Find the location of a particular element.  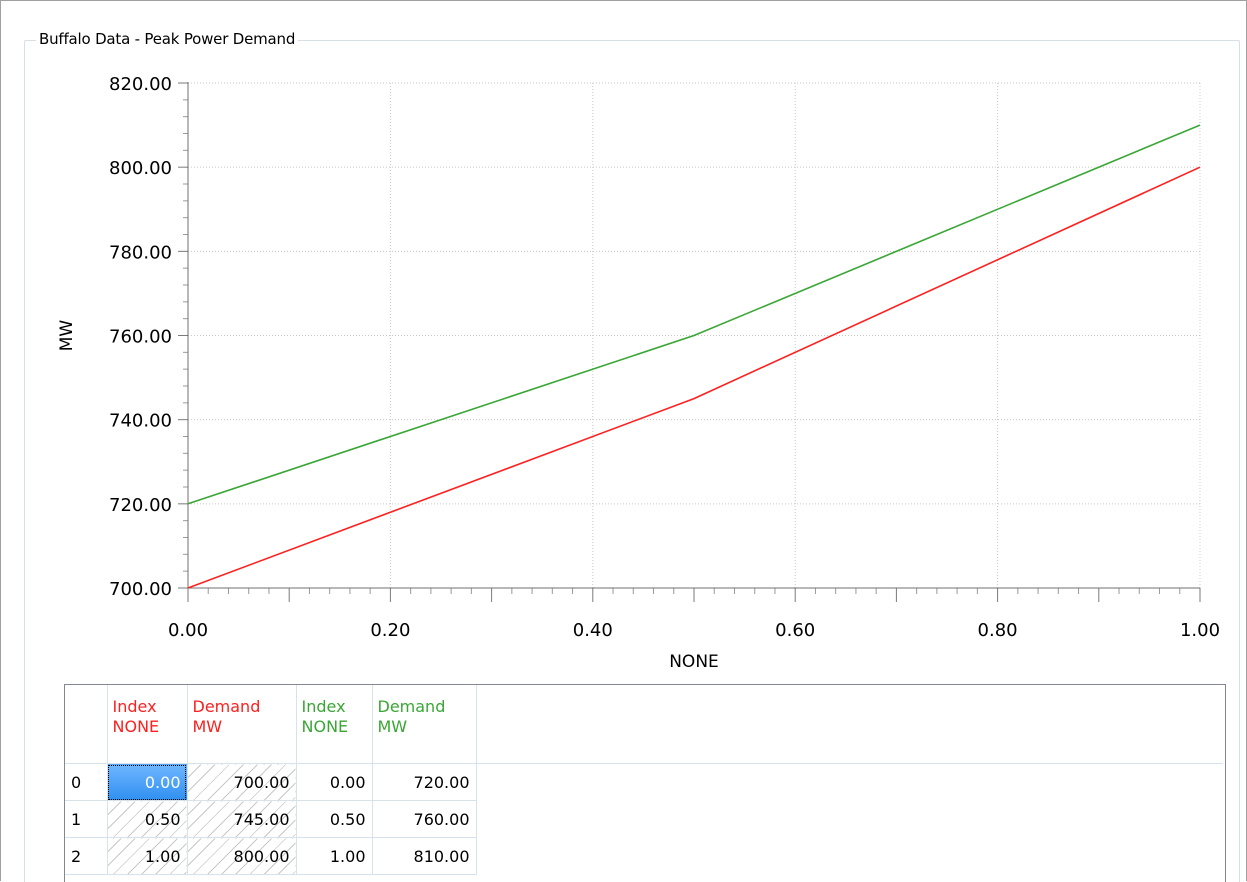

x-tick-label: 0.80 is located at coordinates (998, 630).